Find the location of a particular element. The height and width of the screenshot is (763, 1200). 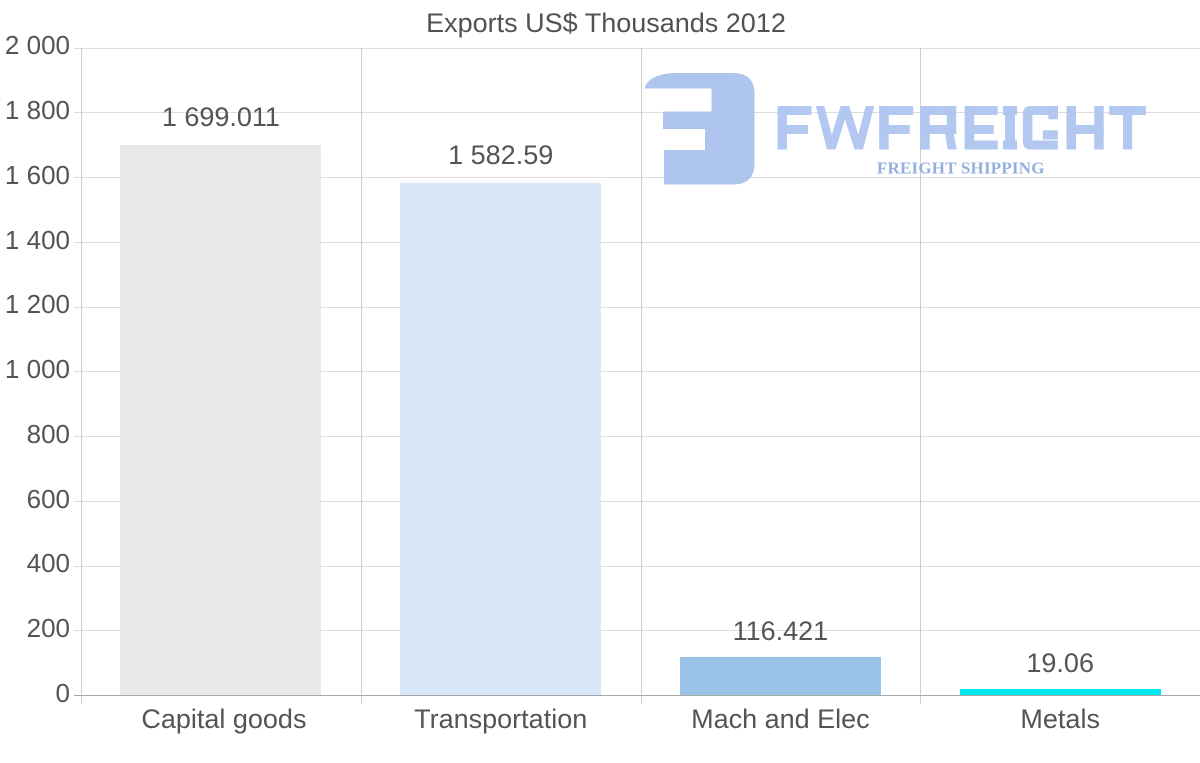

svg-text: FREIGHT SHIPPING is located at coordinates (961, 167).